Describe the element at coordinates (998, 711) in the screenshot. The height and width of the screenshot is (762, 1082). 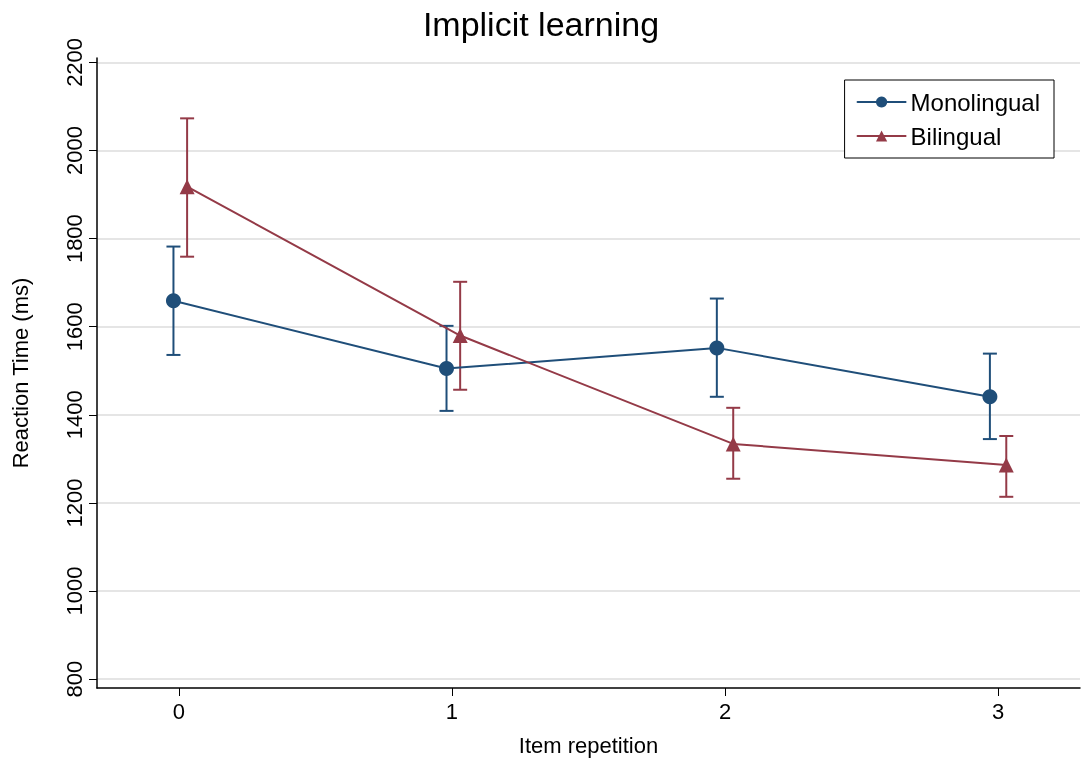
I see `x-tick-label: 3` at that location.